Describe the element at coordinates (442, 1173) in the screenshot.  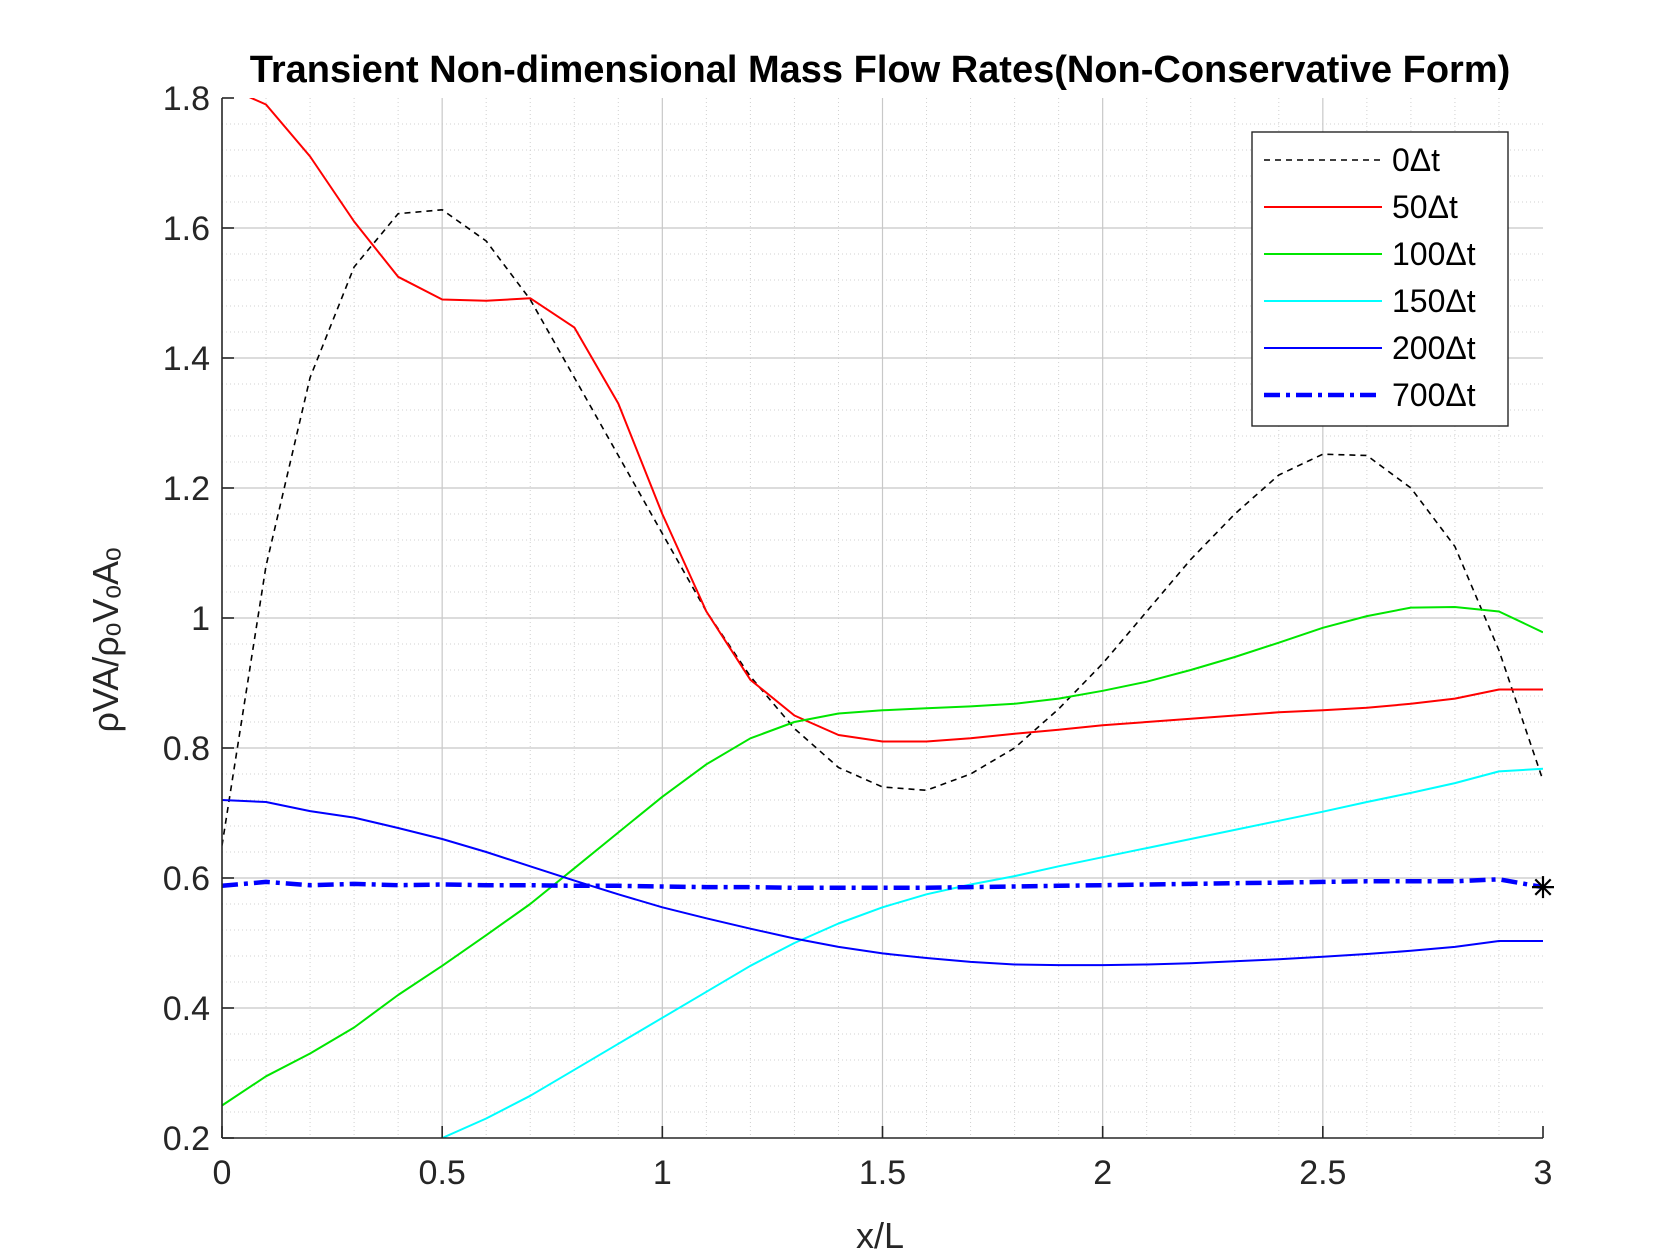
I see `x-tick-label: 0.5` at that location.